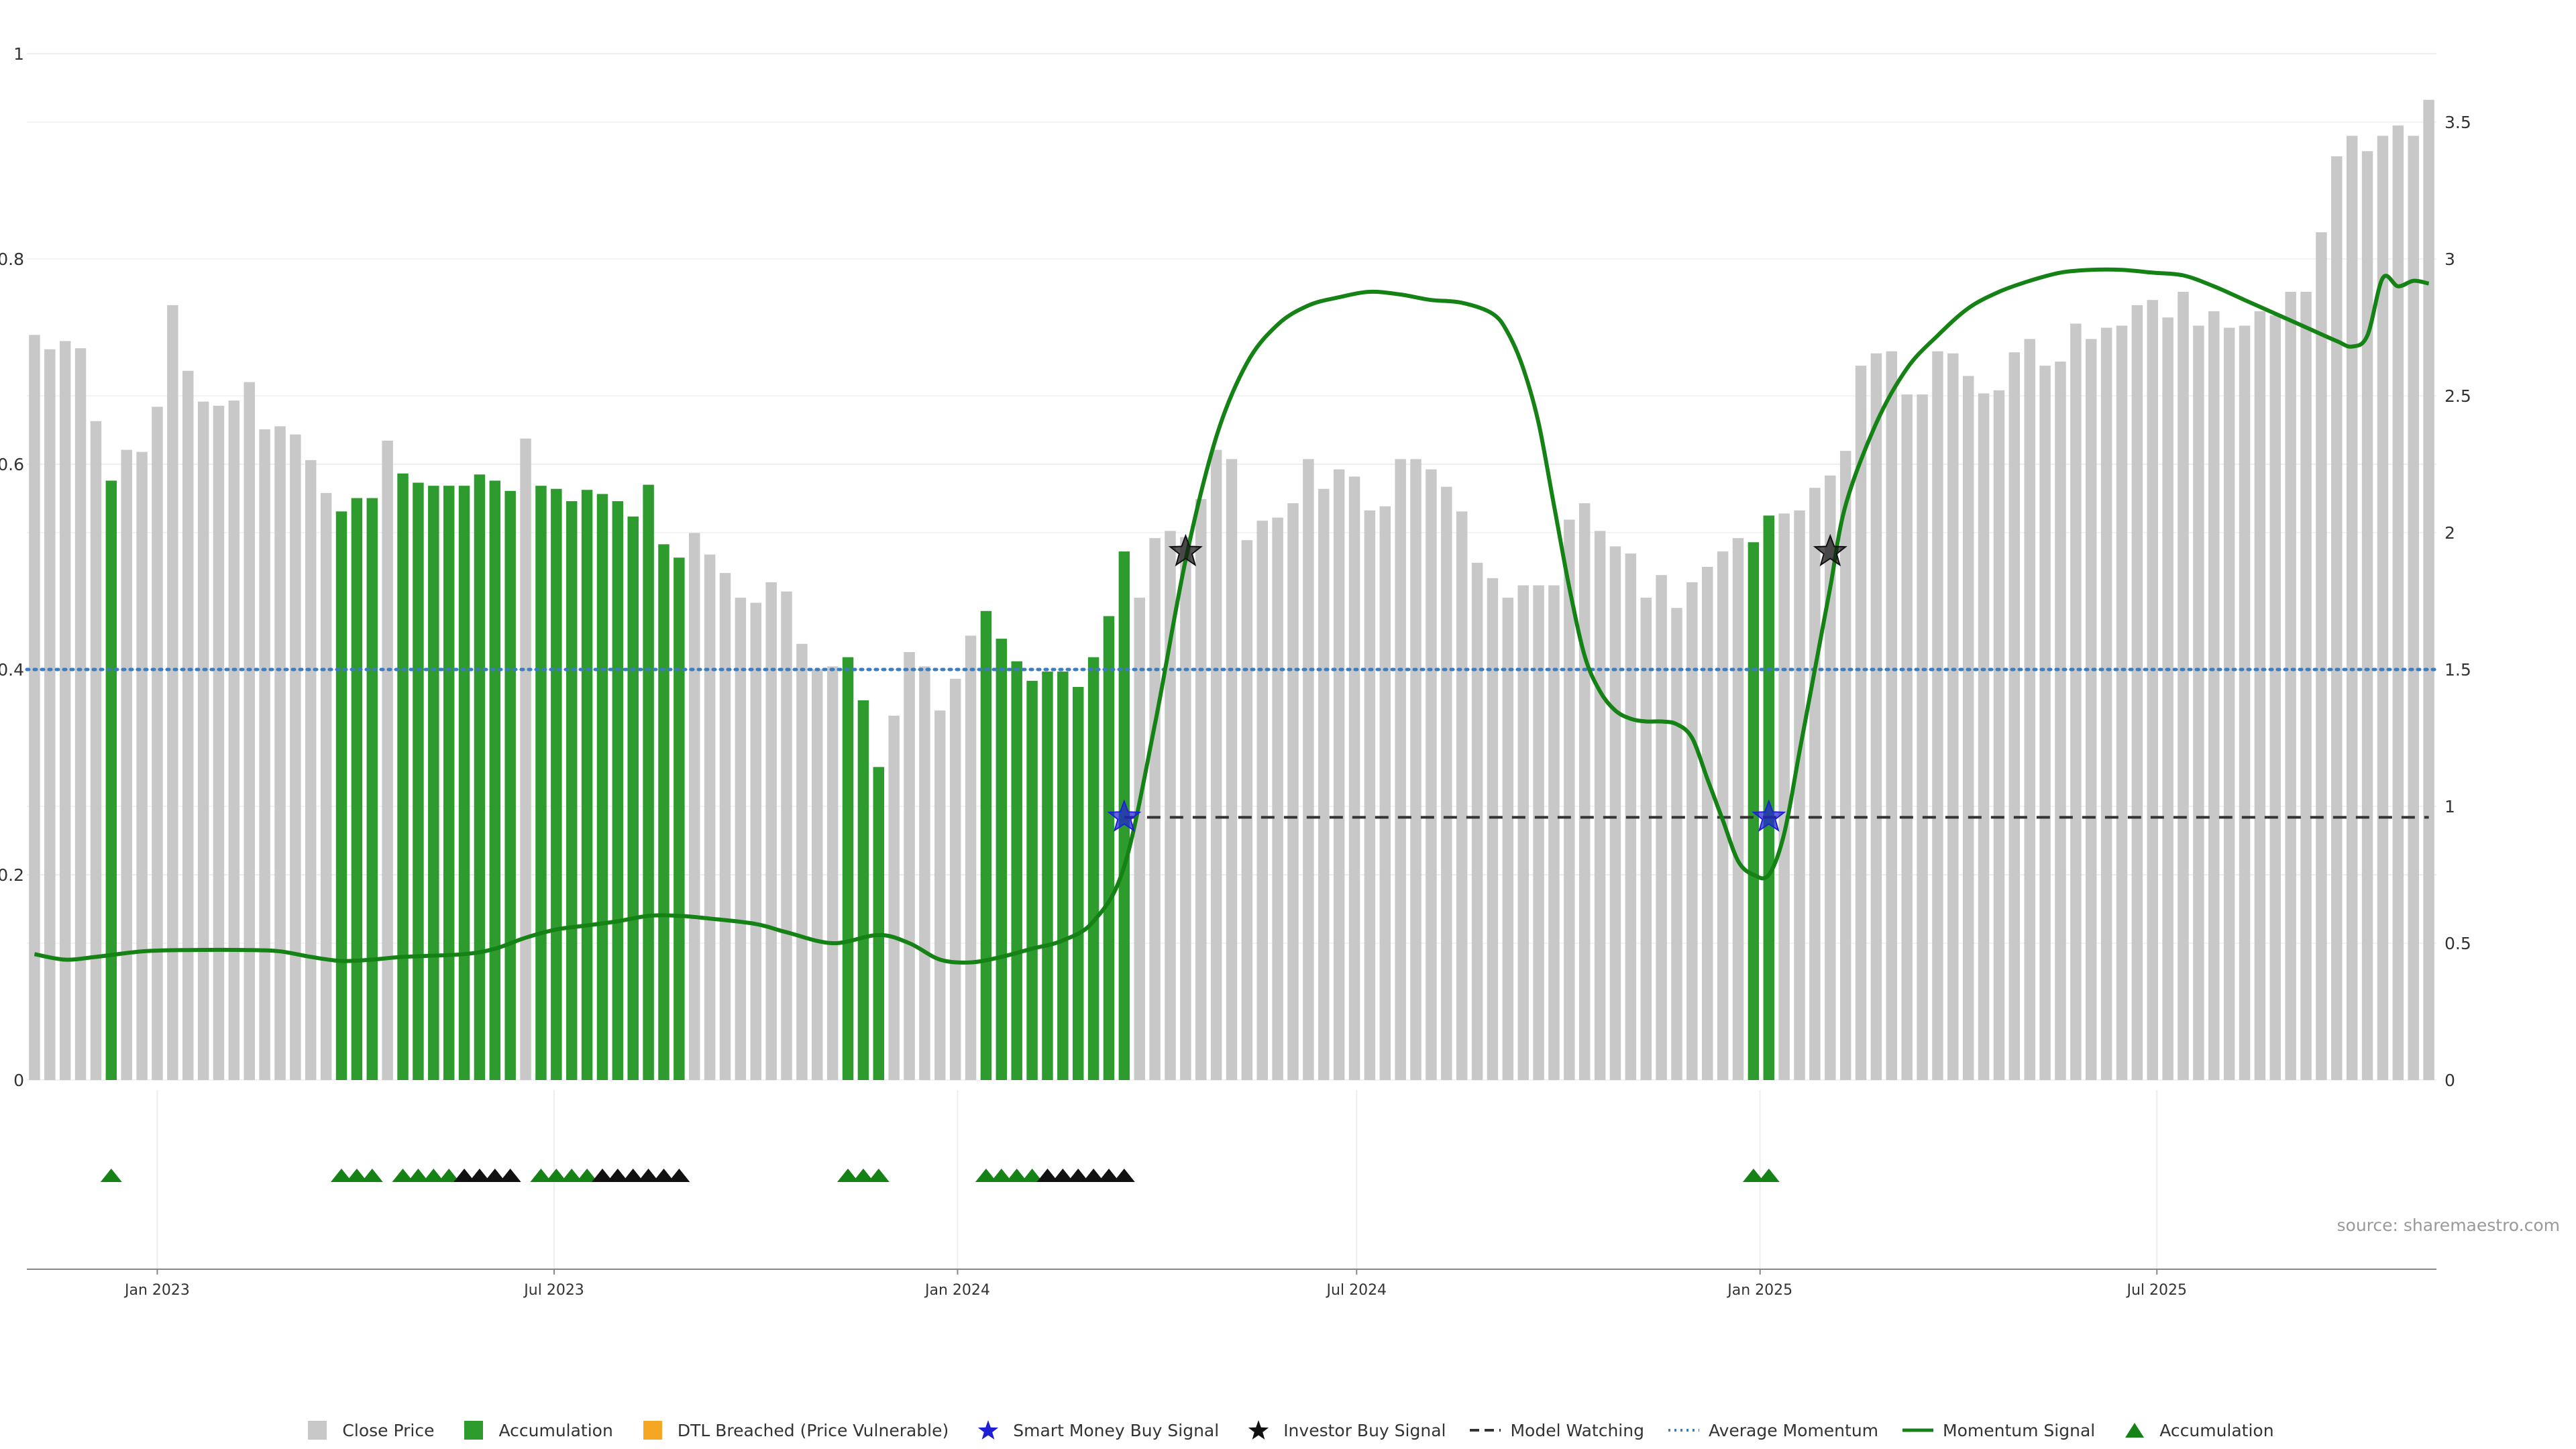  I want to click on smart-money-buy-star, so click(1124, 816).